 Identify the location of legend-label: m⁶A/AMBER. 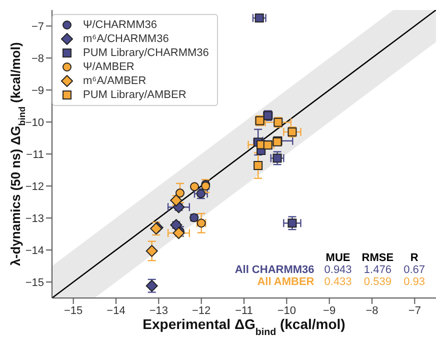
(114, 81).